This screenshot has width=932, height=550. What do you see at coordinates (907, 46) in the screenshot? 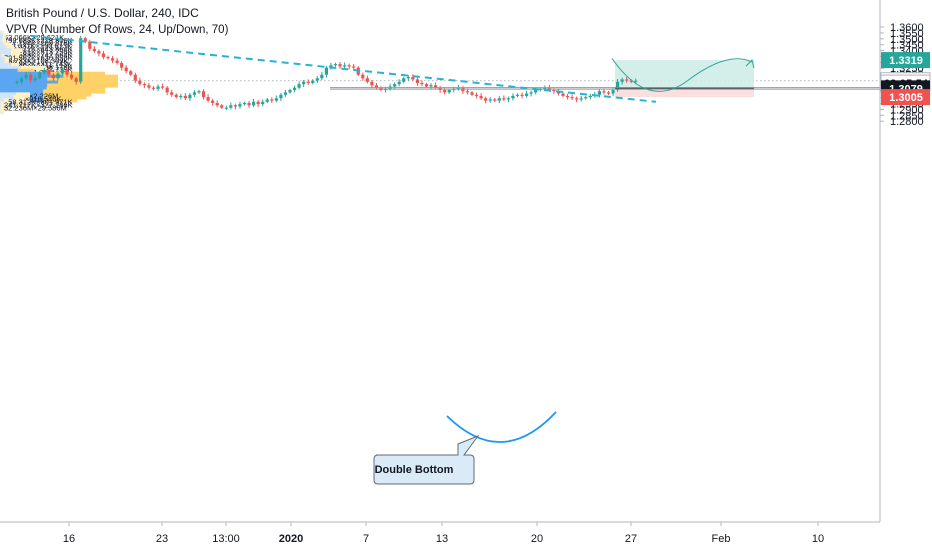
I see `y-tick-label: 1.3450` at bounding box center [907, 46].